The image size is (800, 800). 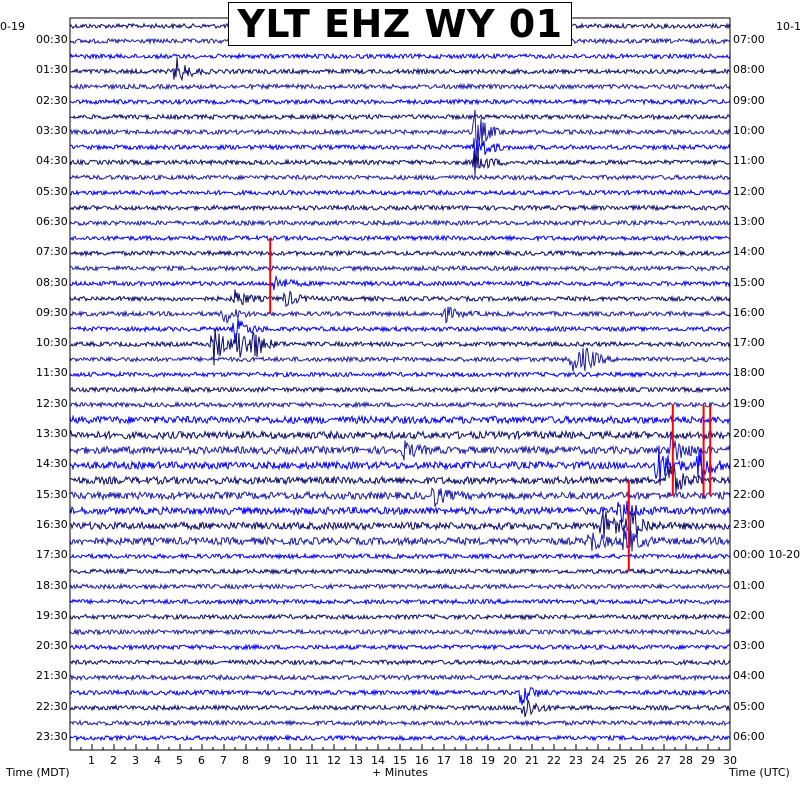 What do you see at coordinates (749, 343) in the screenshot?
I see `right-time-label: 17:00` at bounding box center [749, 343].